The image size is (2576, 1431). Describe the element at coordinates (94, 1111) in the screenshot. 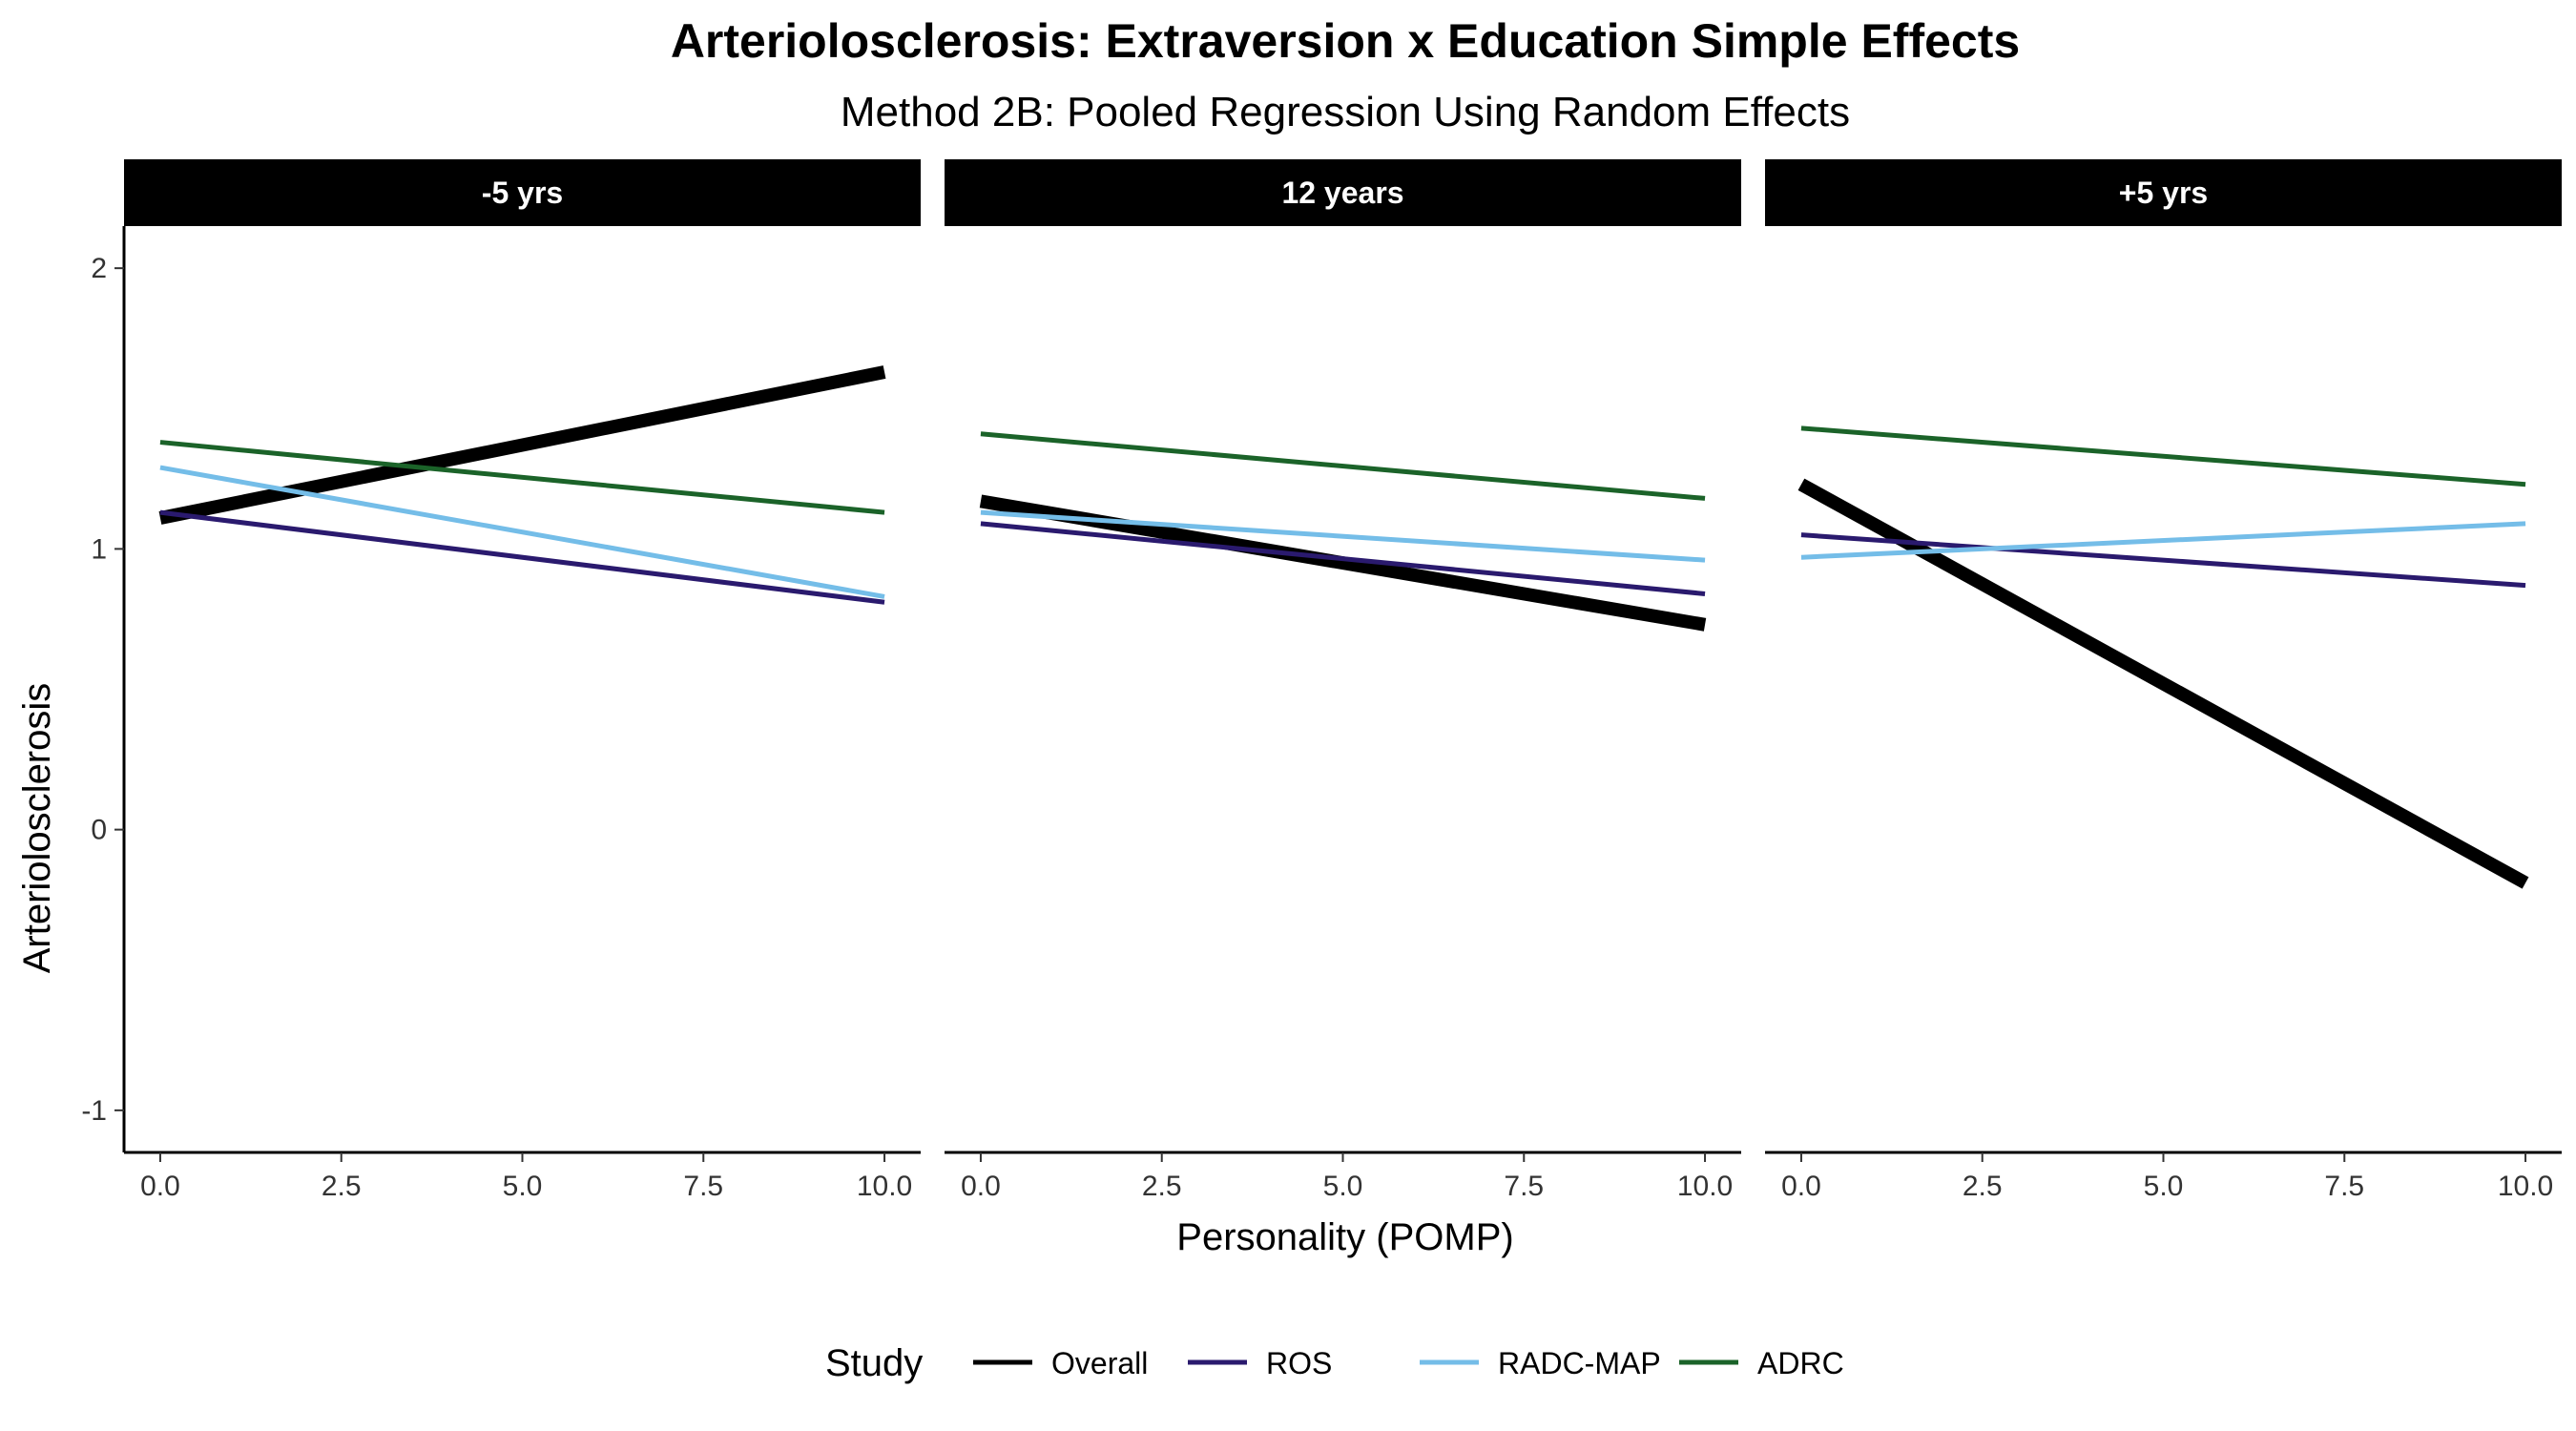

I see `y-tick-label: -1` at that location.